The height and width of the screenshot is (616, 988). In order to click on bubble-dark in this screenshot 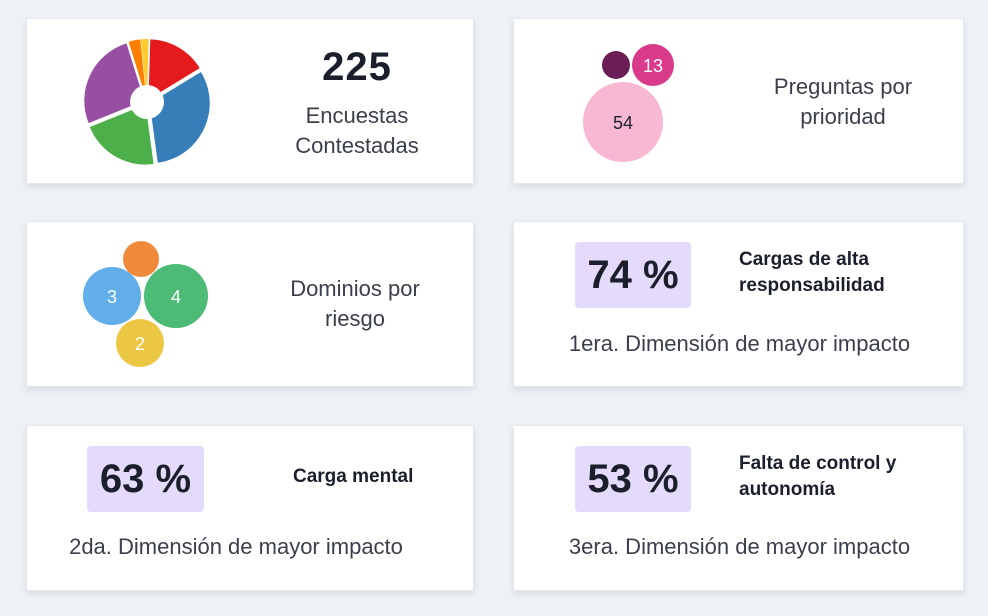, I will do `click(616, 65)`.